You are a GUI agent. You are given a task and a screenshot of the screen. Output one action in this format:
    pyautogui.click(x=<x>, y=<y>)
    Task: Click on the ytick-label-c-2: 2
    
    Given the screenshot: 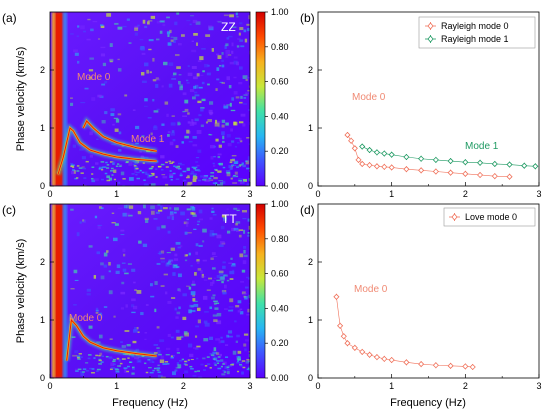 What is the action you would take?
    pyautogui.click(x=42, y=262)
    